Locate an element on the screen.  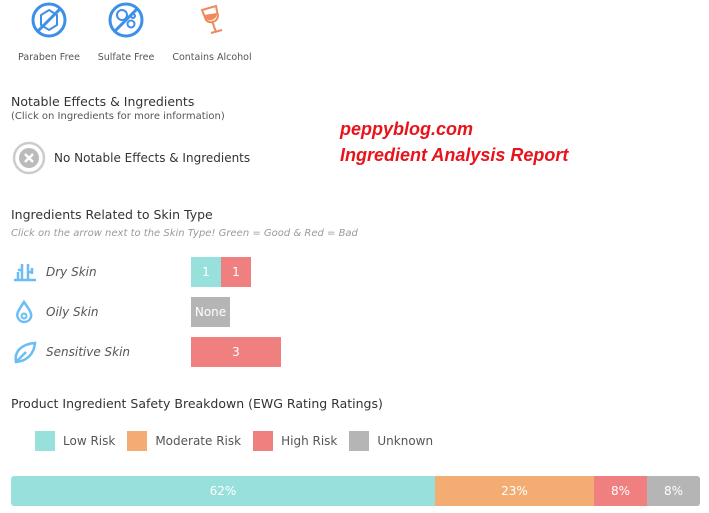
bad-count: 3 is located at coordinates (236, 352).